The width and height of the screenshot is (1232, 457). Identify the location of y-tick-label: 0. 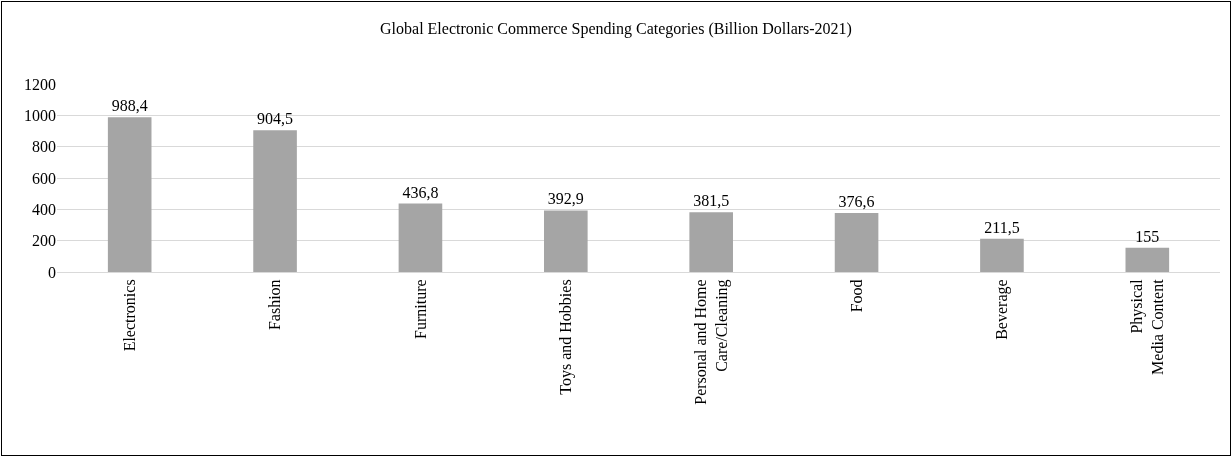
(52, 272).